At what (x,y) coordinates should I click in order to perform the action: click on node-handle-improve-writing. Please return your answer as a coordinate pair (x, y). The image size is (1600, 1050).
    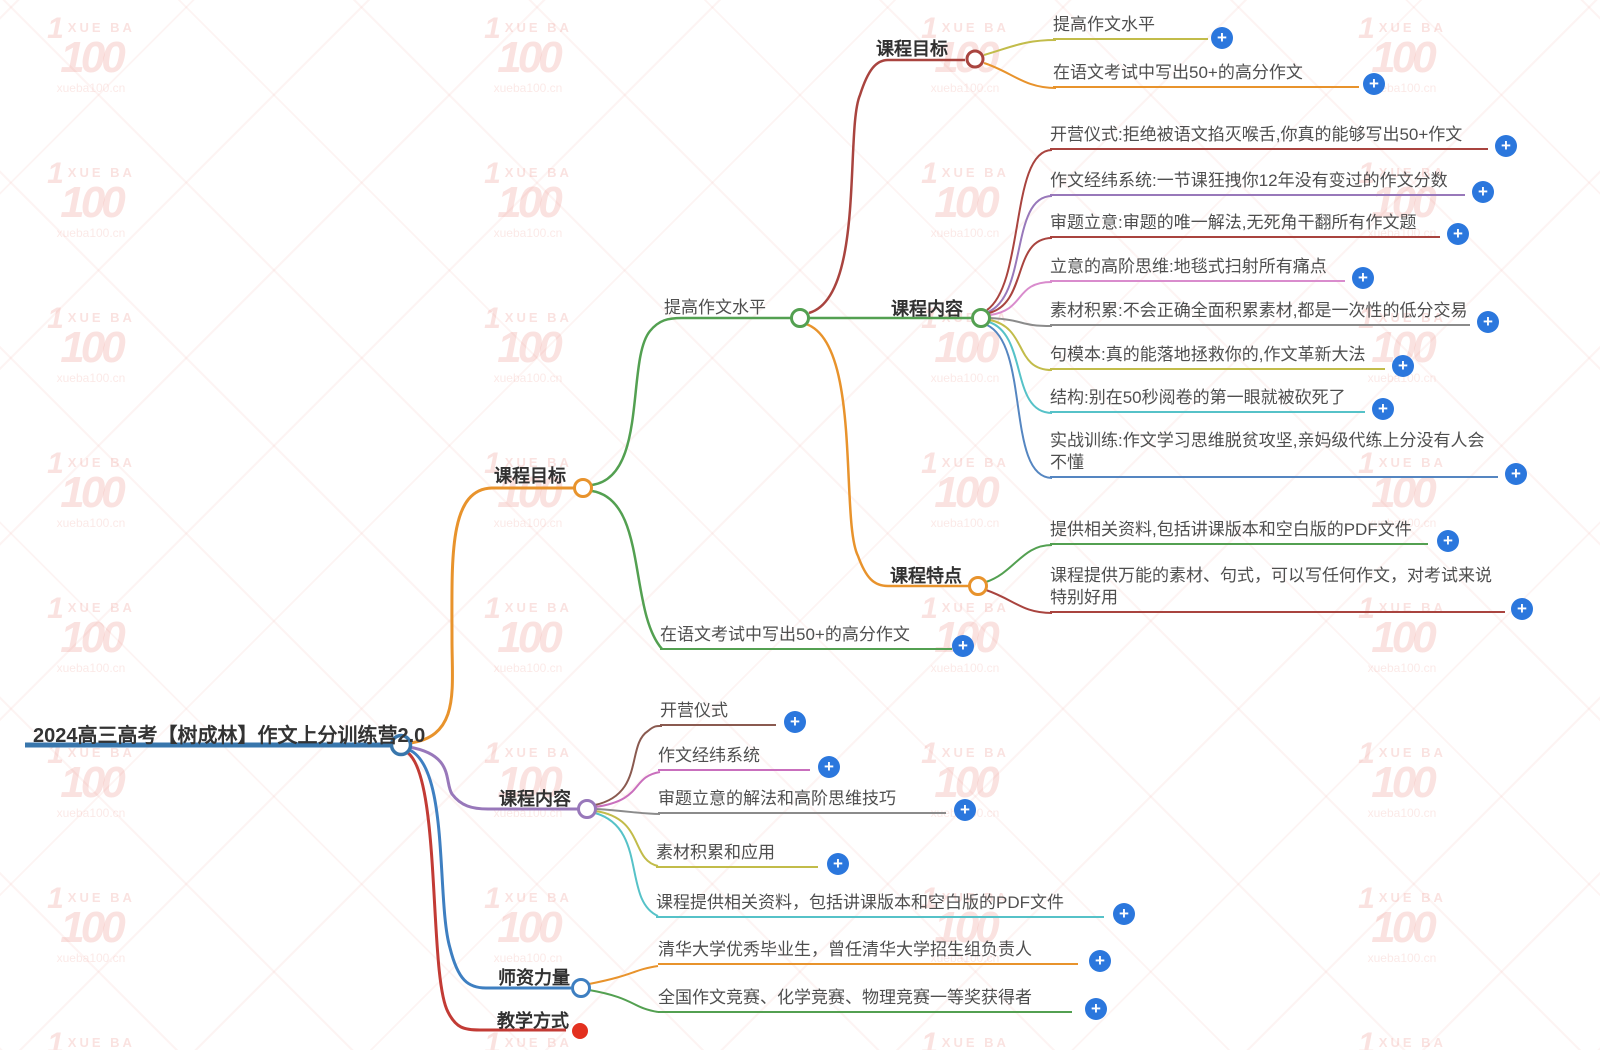
    Looking at the image, I should click on (800, 318).